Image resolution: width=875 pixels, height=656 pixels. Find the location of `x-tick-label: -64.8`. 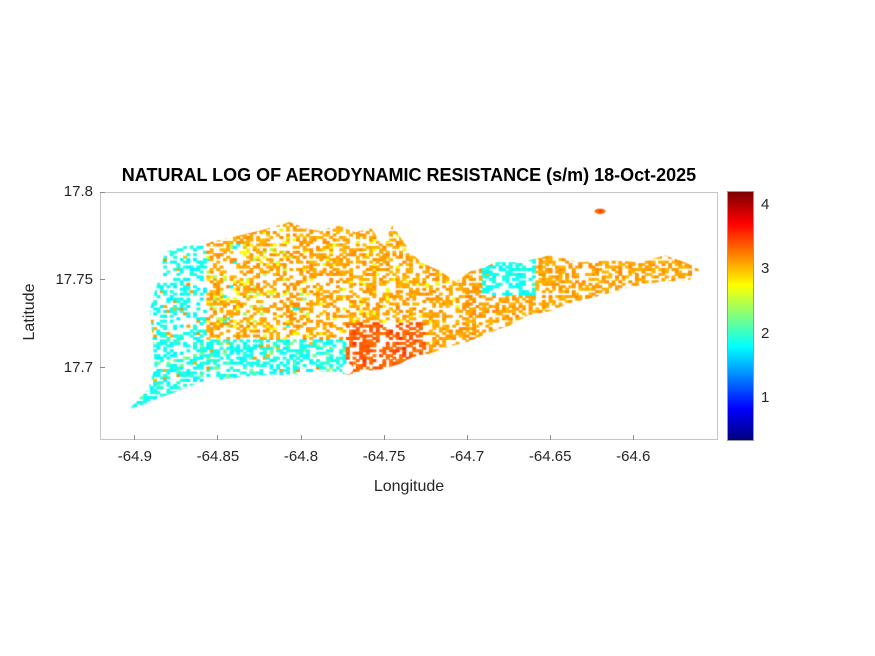

x-tick-label: -64.8 is located at coordinates (301, 456).